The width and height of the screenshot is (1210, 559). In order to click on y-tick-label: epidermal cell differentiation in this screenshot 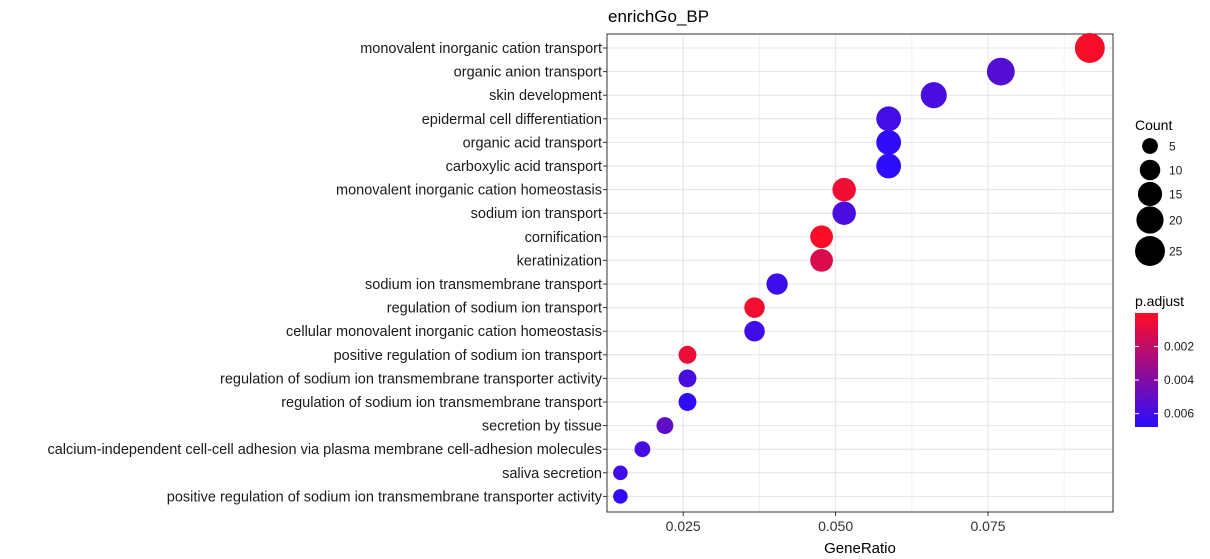, I will do `click(512, 120)`.